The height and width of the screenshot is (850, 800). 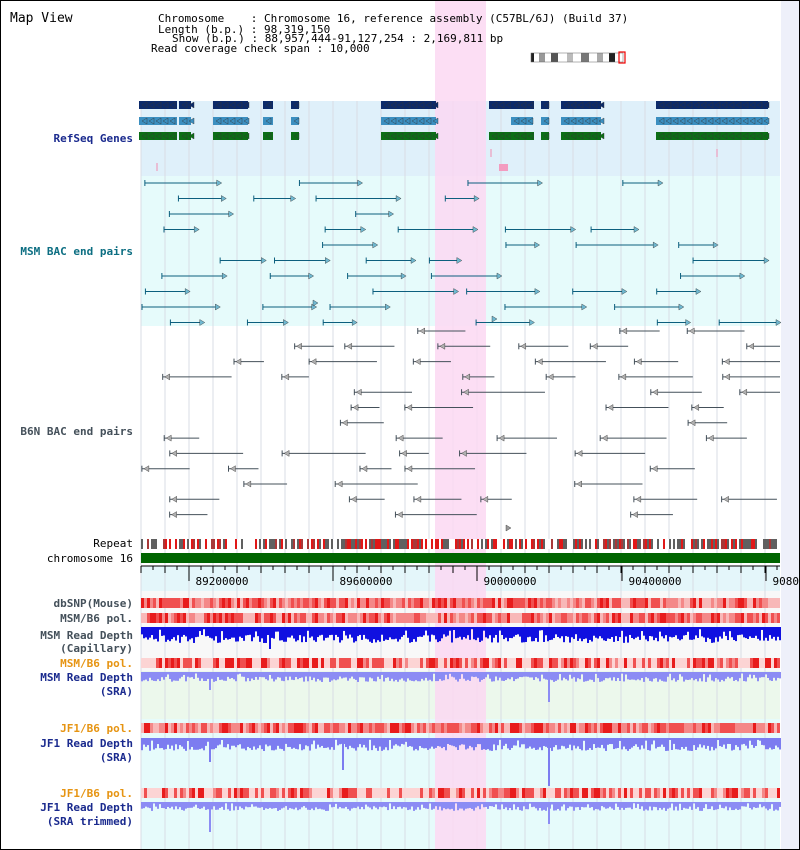 I want to click on track-label-msm-bac: MSM BAC end pairs, so click(x=76, y=251).